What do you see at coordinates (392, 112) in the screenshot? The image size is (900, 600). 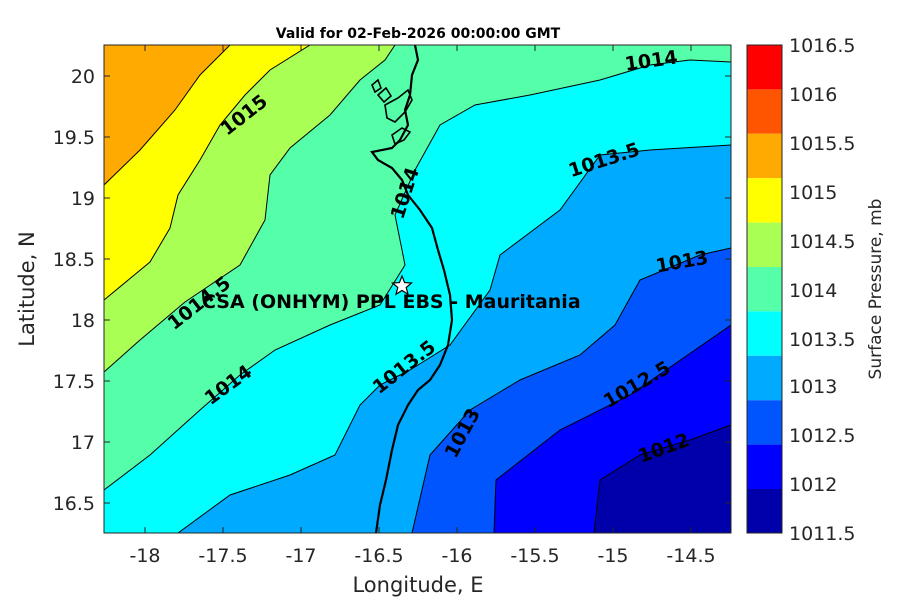 I see `coastline-islands` at bounding box center [392, 112].